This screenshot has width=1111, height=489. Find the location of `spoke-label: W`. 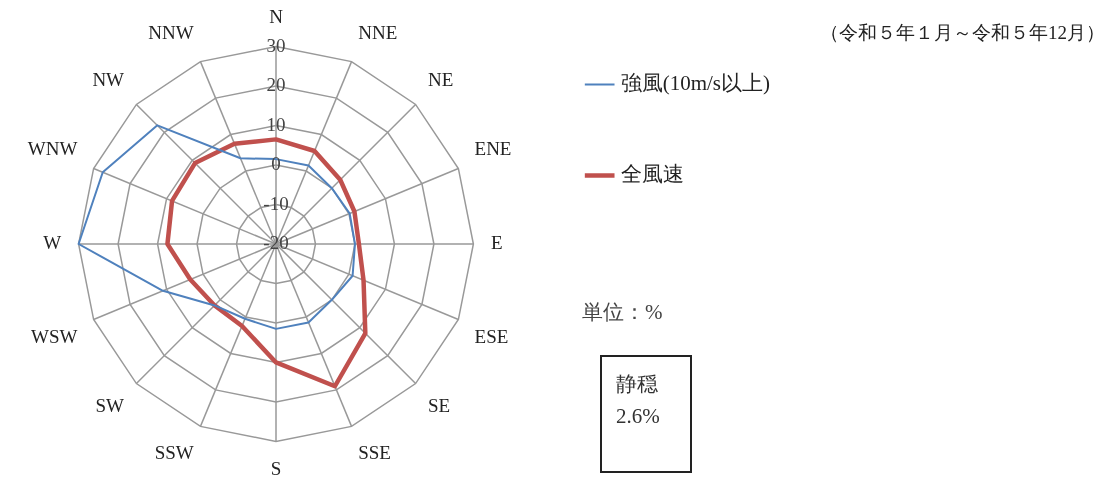

spoke-label: W is located at coordinates (52, 242).